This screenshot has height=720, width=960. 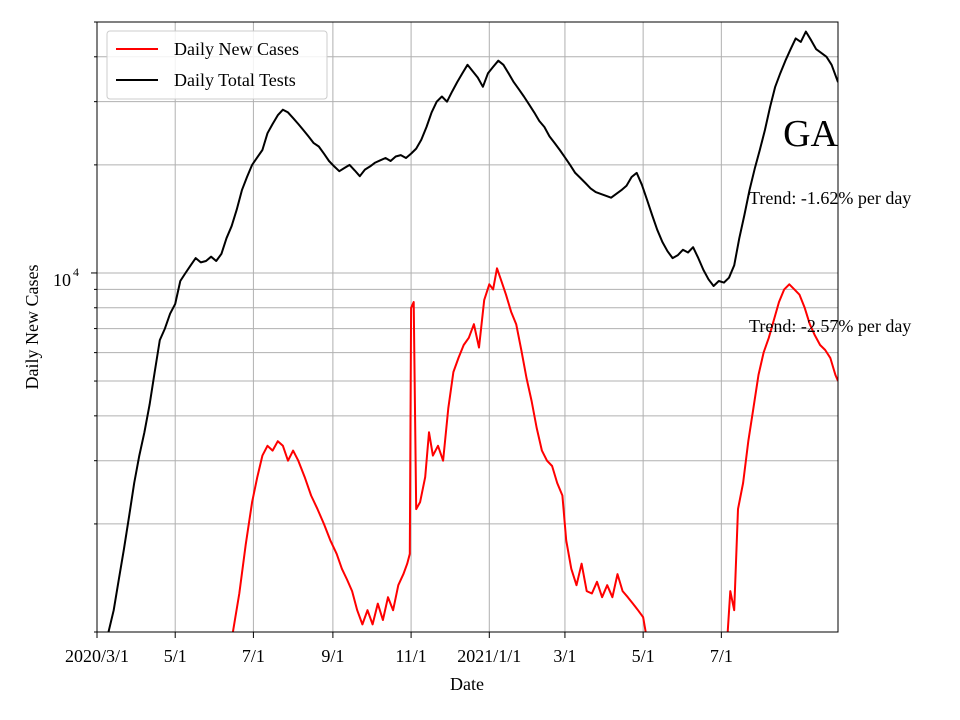 I want to click on x-tick-label: 2020/3/1, so click(x=97, y=656).